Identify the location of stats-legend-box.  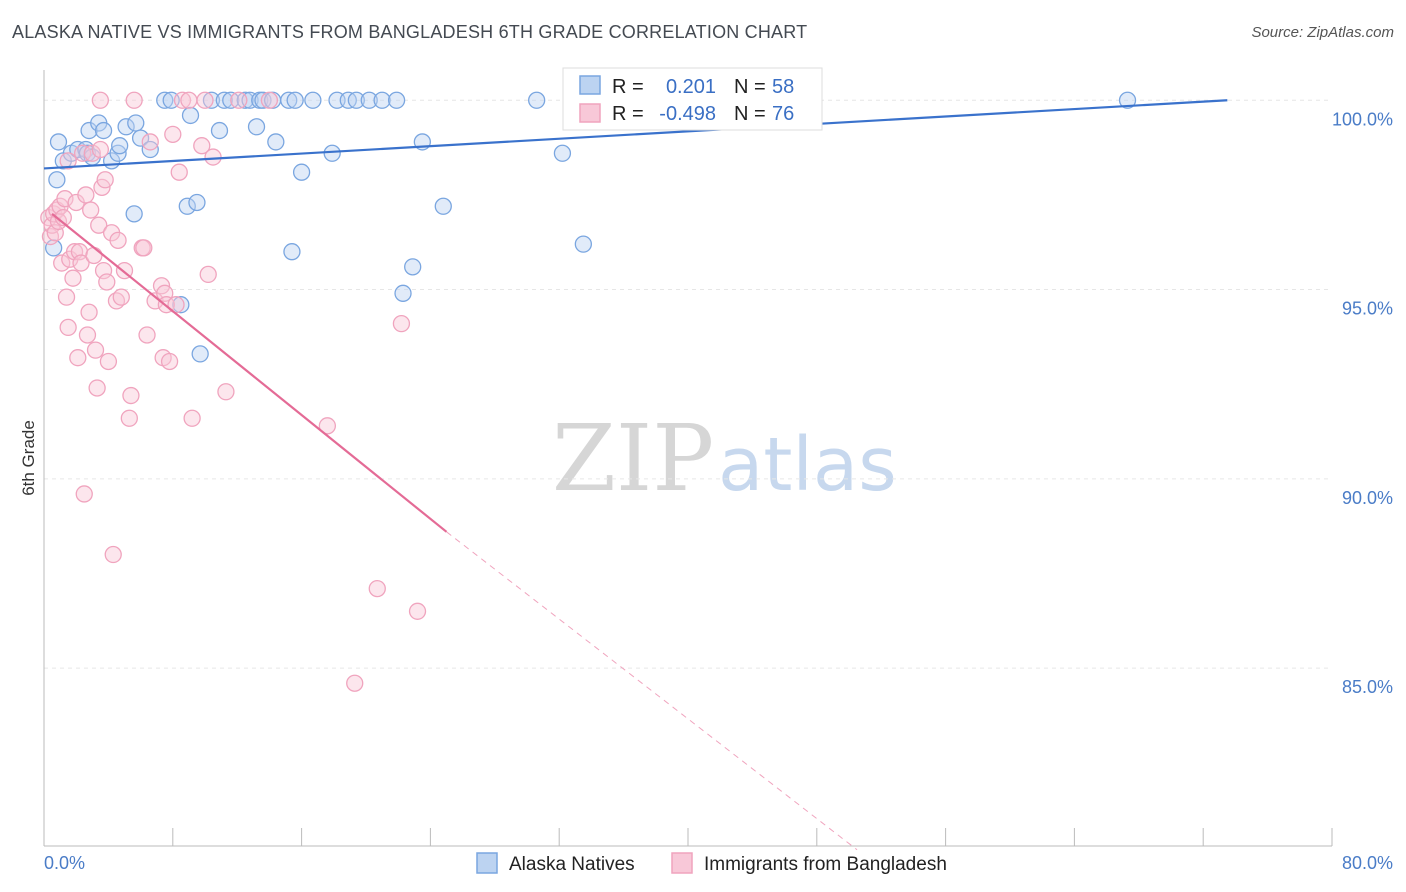
(692, 99).